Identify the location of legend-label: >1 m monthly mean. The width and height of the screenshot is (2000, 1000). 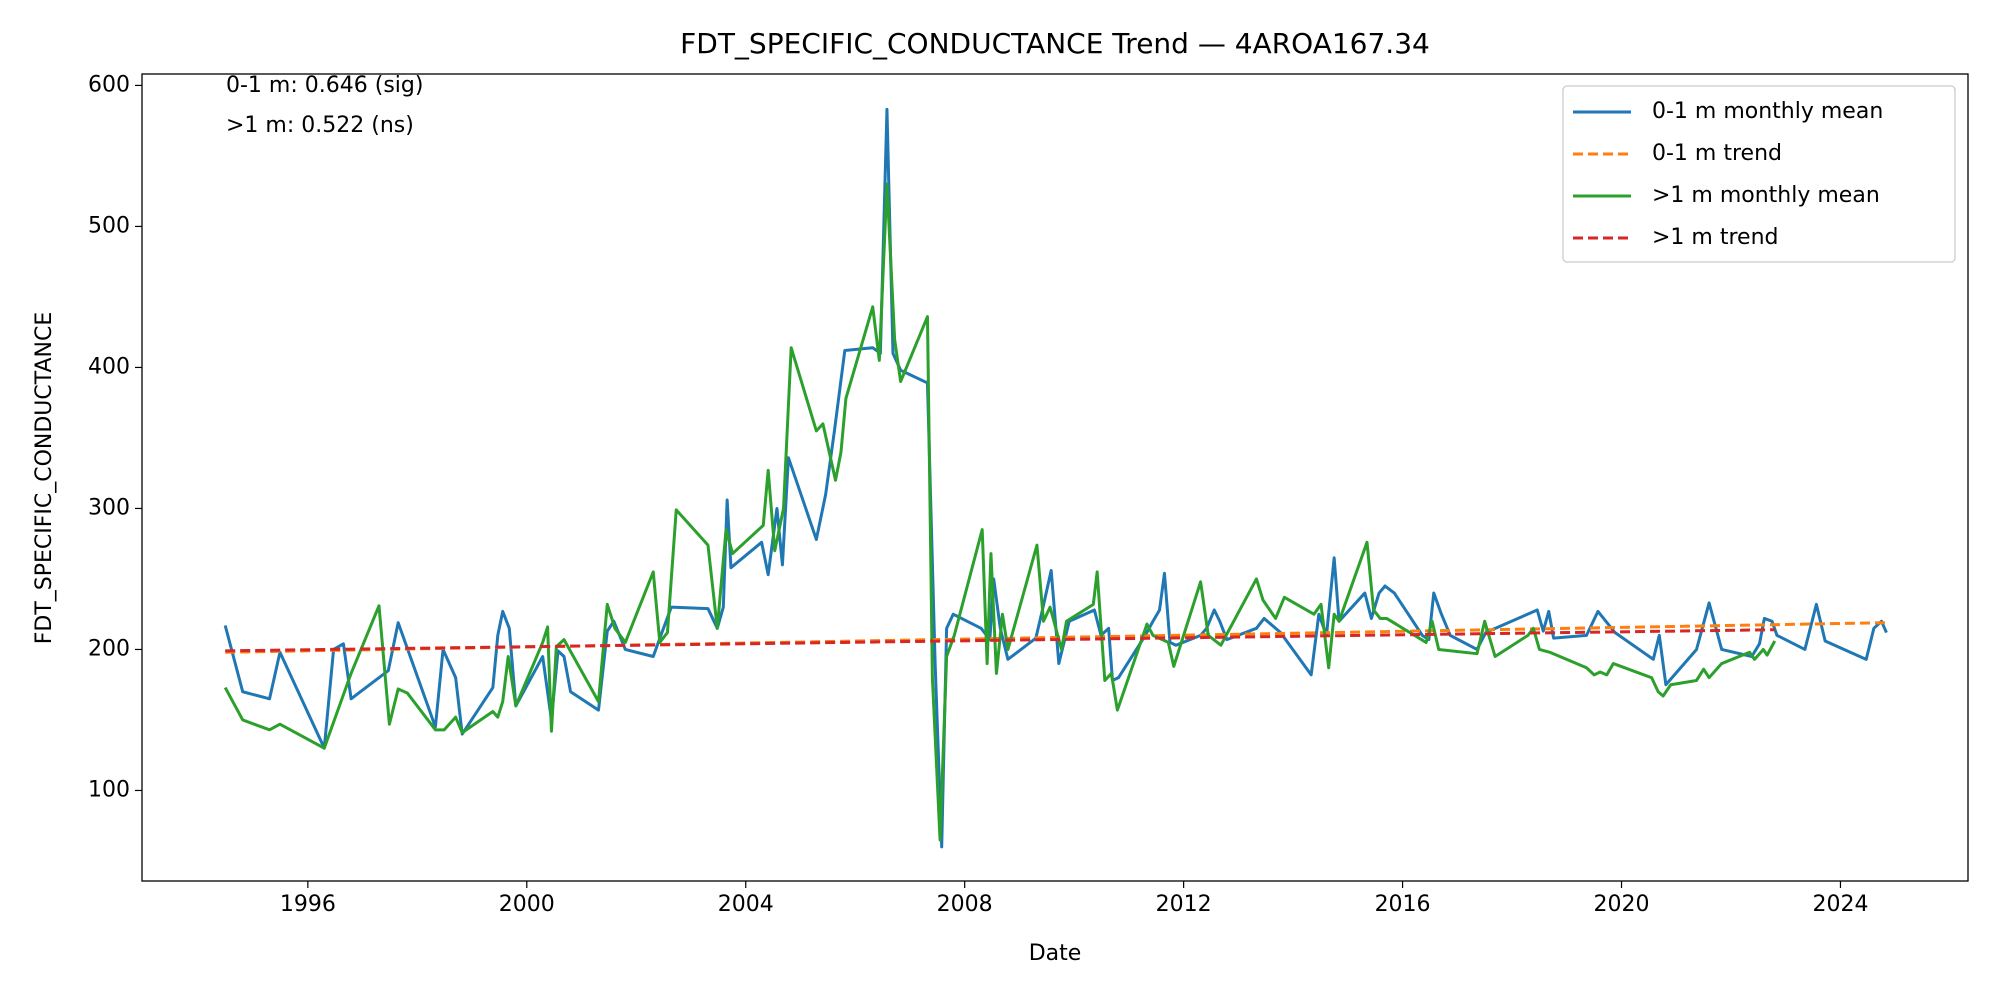
(1766, 195).